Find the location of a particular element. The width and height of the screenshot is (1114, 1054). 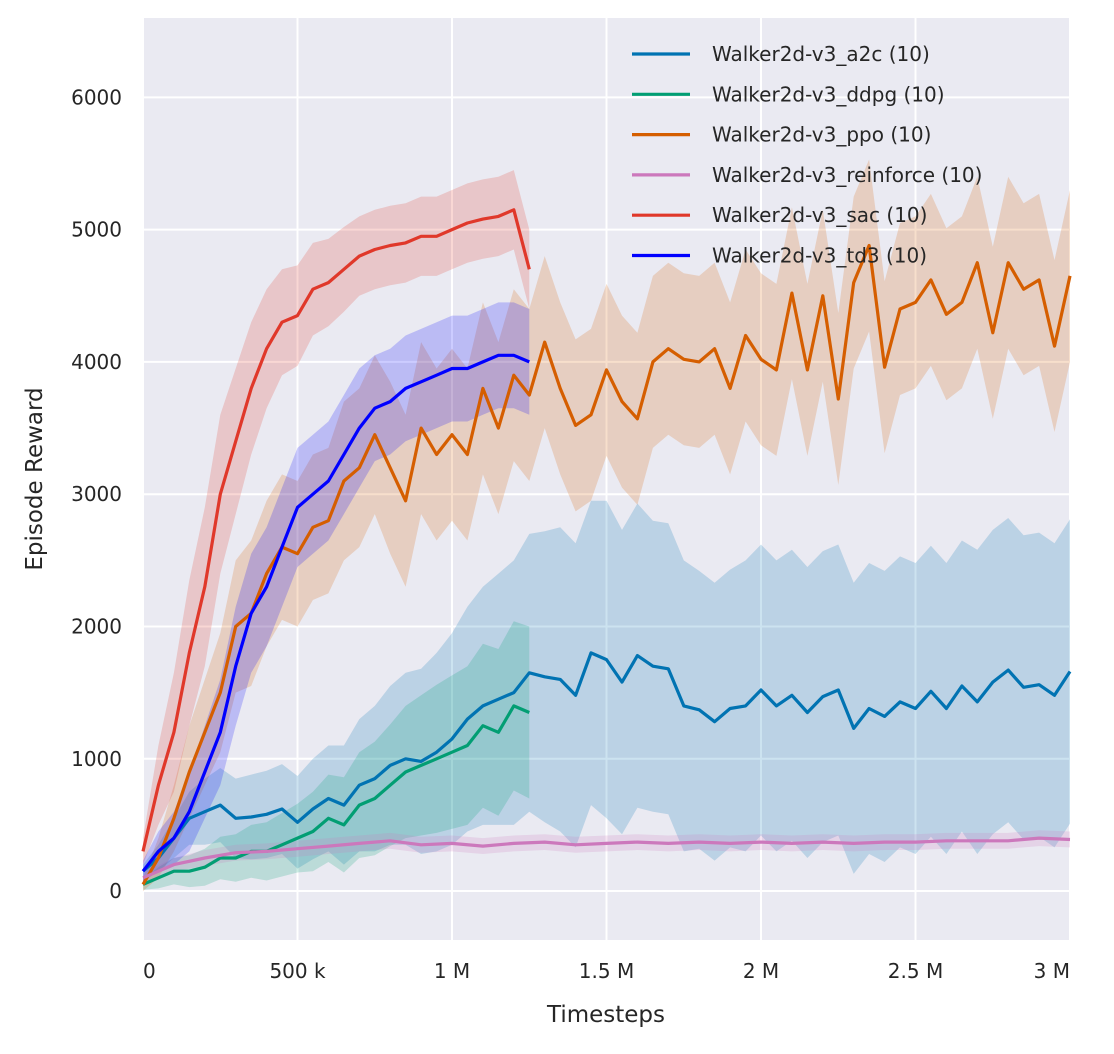

y-tick-label: 1000 is located at coordinates (96, 759).